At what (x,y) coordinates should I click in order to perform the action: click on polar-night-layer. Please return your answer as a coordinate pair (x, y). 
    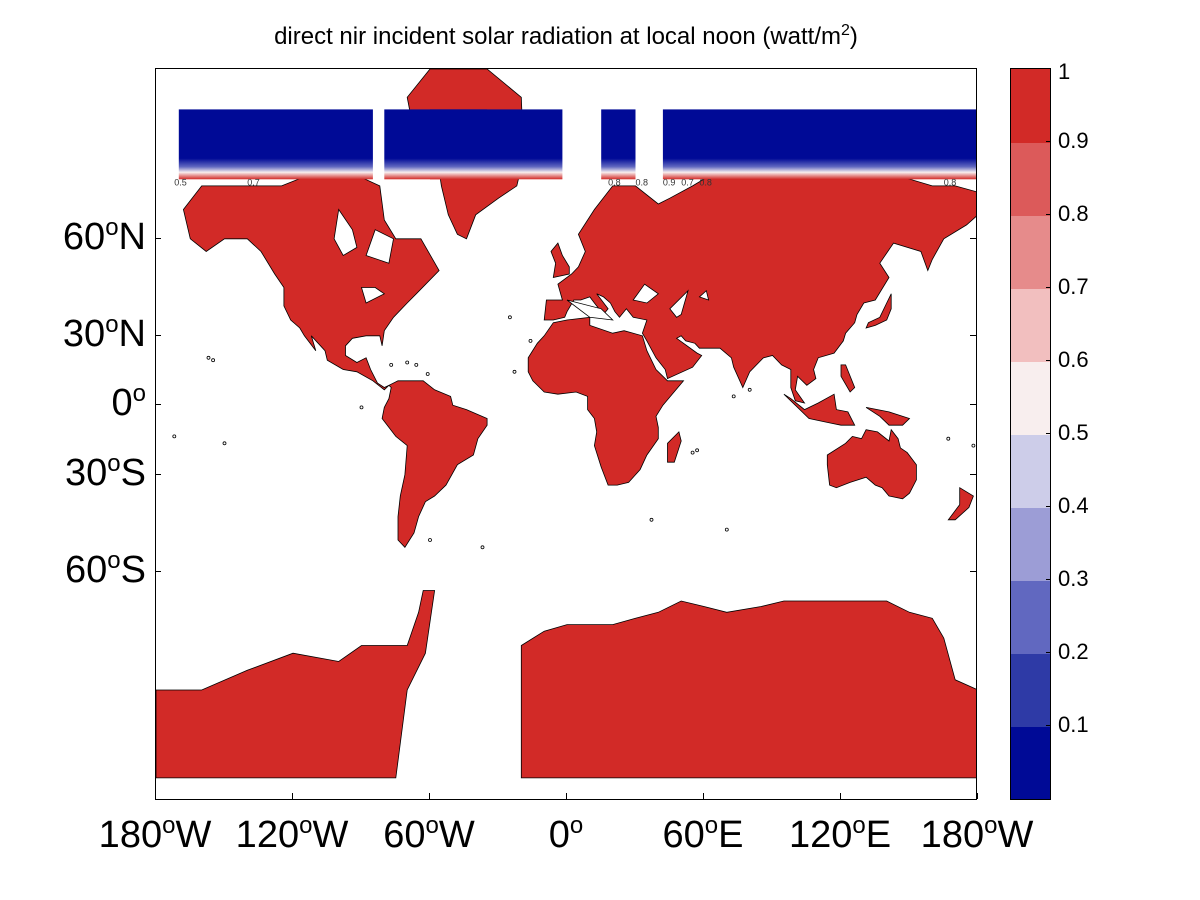
    Looking at the image, I should click on (577, 144).